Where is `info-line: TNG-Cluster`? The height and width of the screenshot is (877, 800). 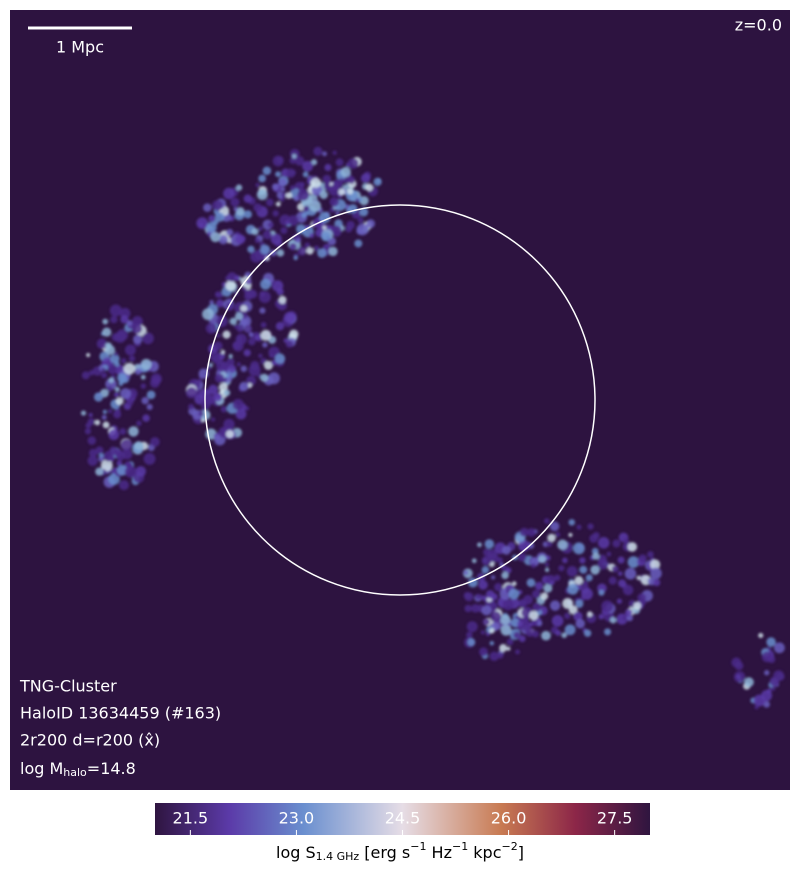 info-line: TNG-Cluster is located at coordinates (68, 686).